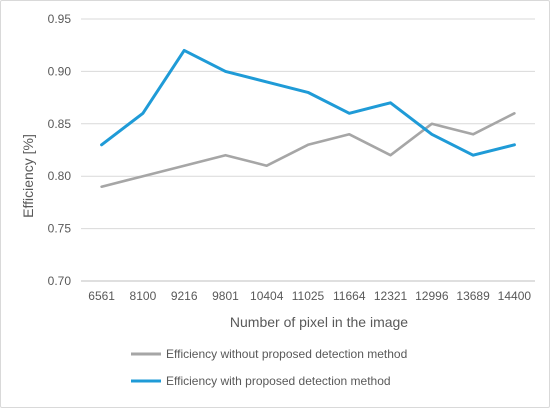 The height and width of the screenshot is (412, 550). What do you see at coordinates (349, 296) in the screenshot?
I see `x-tick-label: 11664` at bounding box center [349, 296].